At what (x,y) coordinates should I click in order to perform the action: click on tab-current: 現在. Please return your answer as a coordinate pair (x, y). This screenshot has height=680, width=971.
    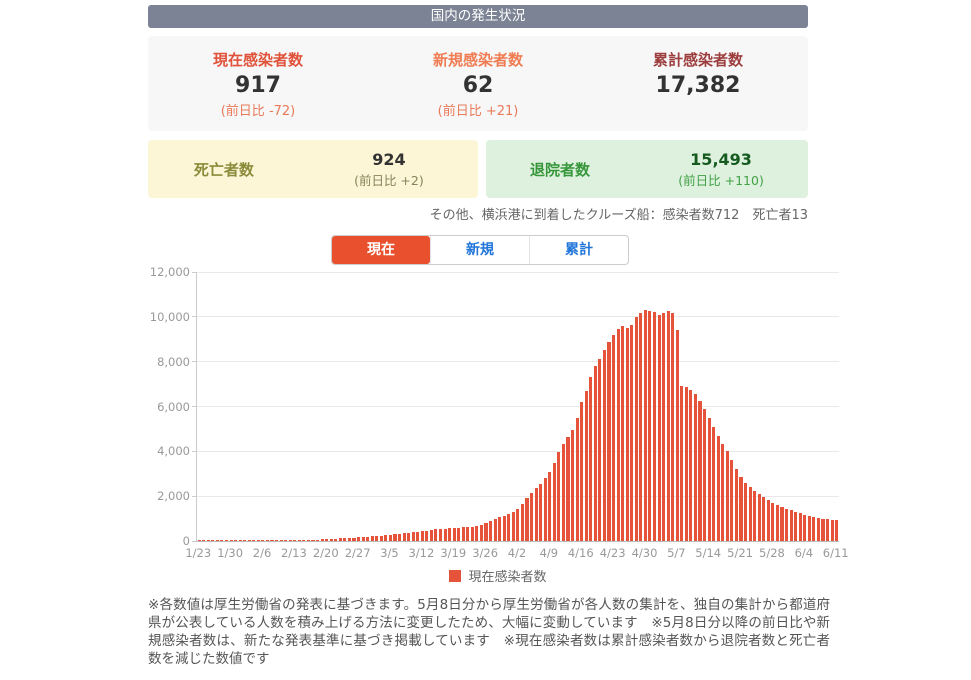
    Looking at the image, I should click on (381, 250).